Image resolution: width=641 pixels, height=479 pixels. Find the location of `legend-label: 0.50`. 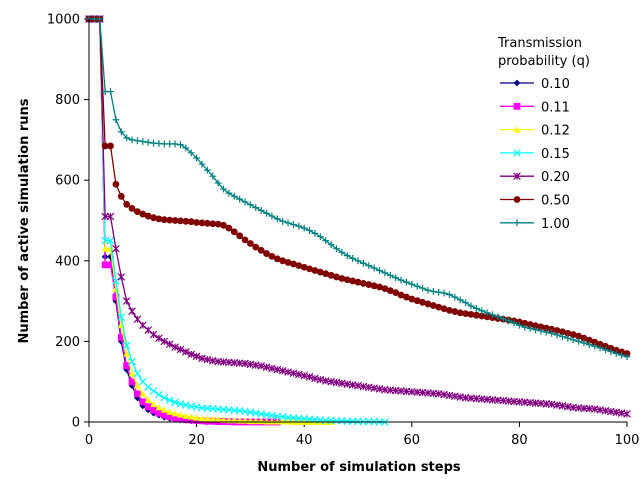

legend-label: 0.50 is located at coordinates (555, 201).